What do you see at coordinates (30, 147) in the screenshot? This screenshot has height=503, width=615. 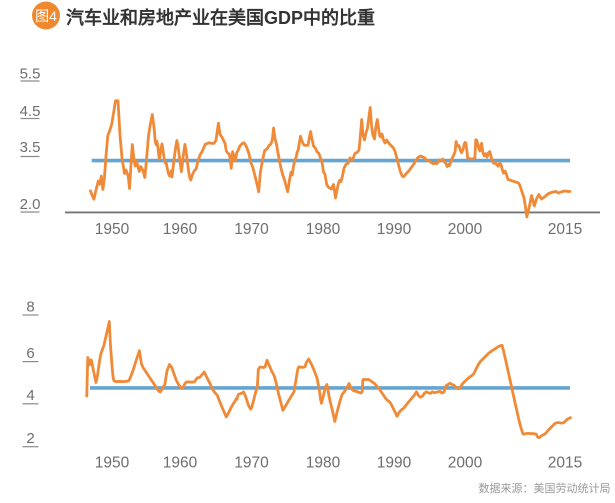 I see `svg-text: 3.5` at bounding box center [30, 147].